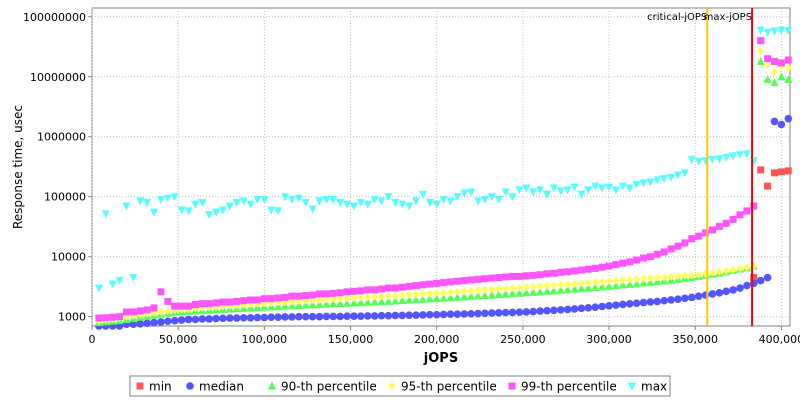  What do you see at coordinates (512, 386) in the screenshot?
I see `legend-marker-99-th-percentile` at bounding box center [512, 386].